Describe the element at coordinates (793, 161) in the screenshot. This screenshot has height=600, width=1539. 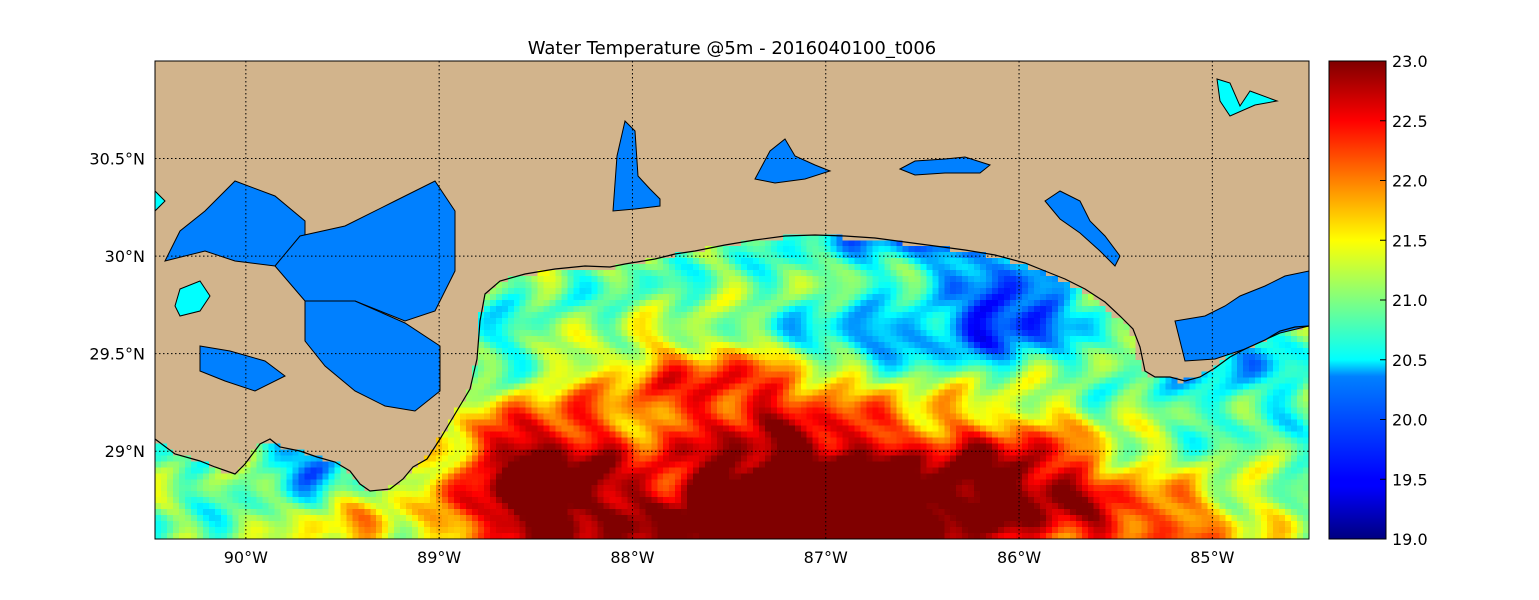
I see `pensacola-bay` at that location.